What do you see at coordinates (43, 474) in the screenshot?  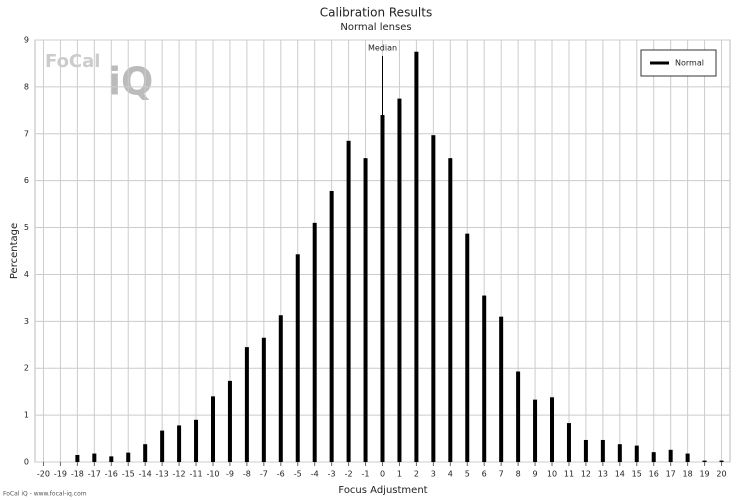 I see `x-tick-label: -20` at bounding box center [43, 474].